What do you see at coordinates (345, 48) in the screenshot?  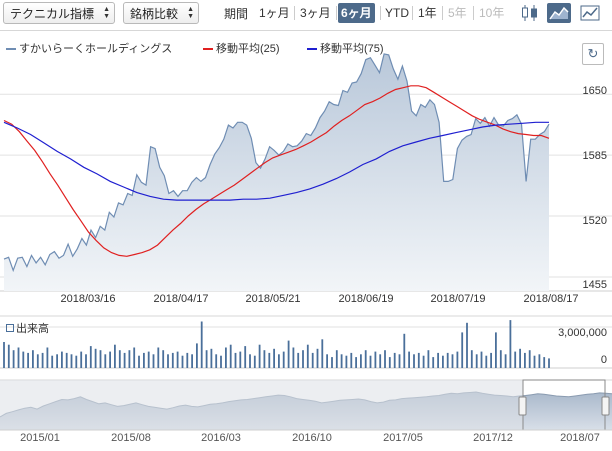 I see `legend-ma75: 移動平均(75)` at bounding box center [345, 48].